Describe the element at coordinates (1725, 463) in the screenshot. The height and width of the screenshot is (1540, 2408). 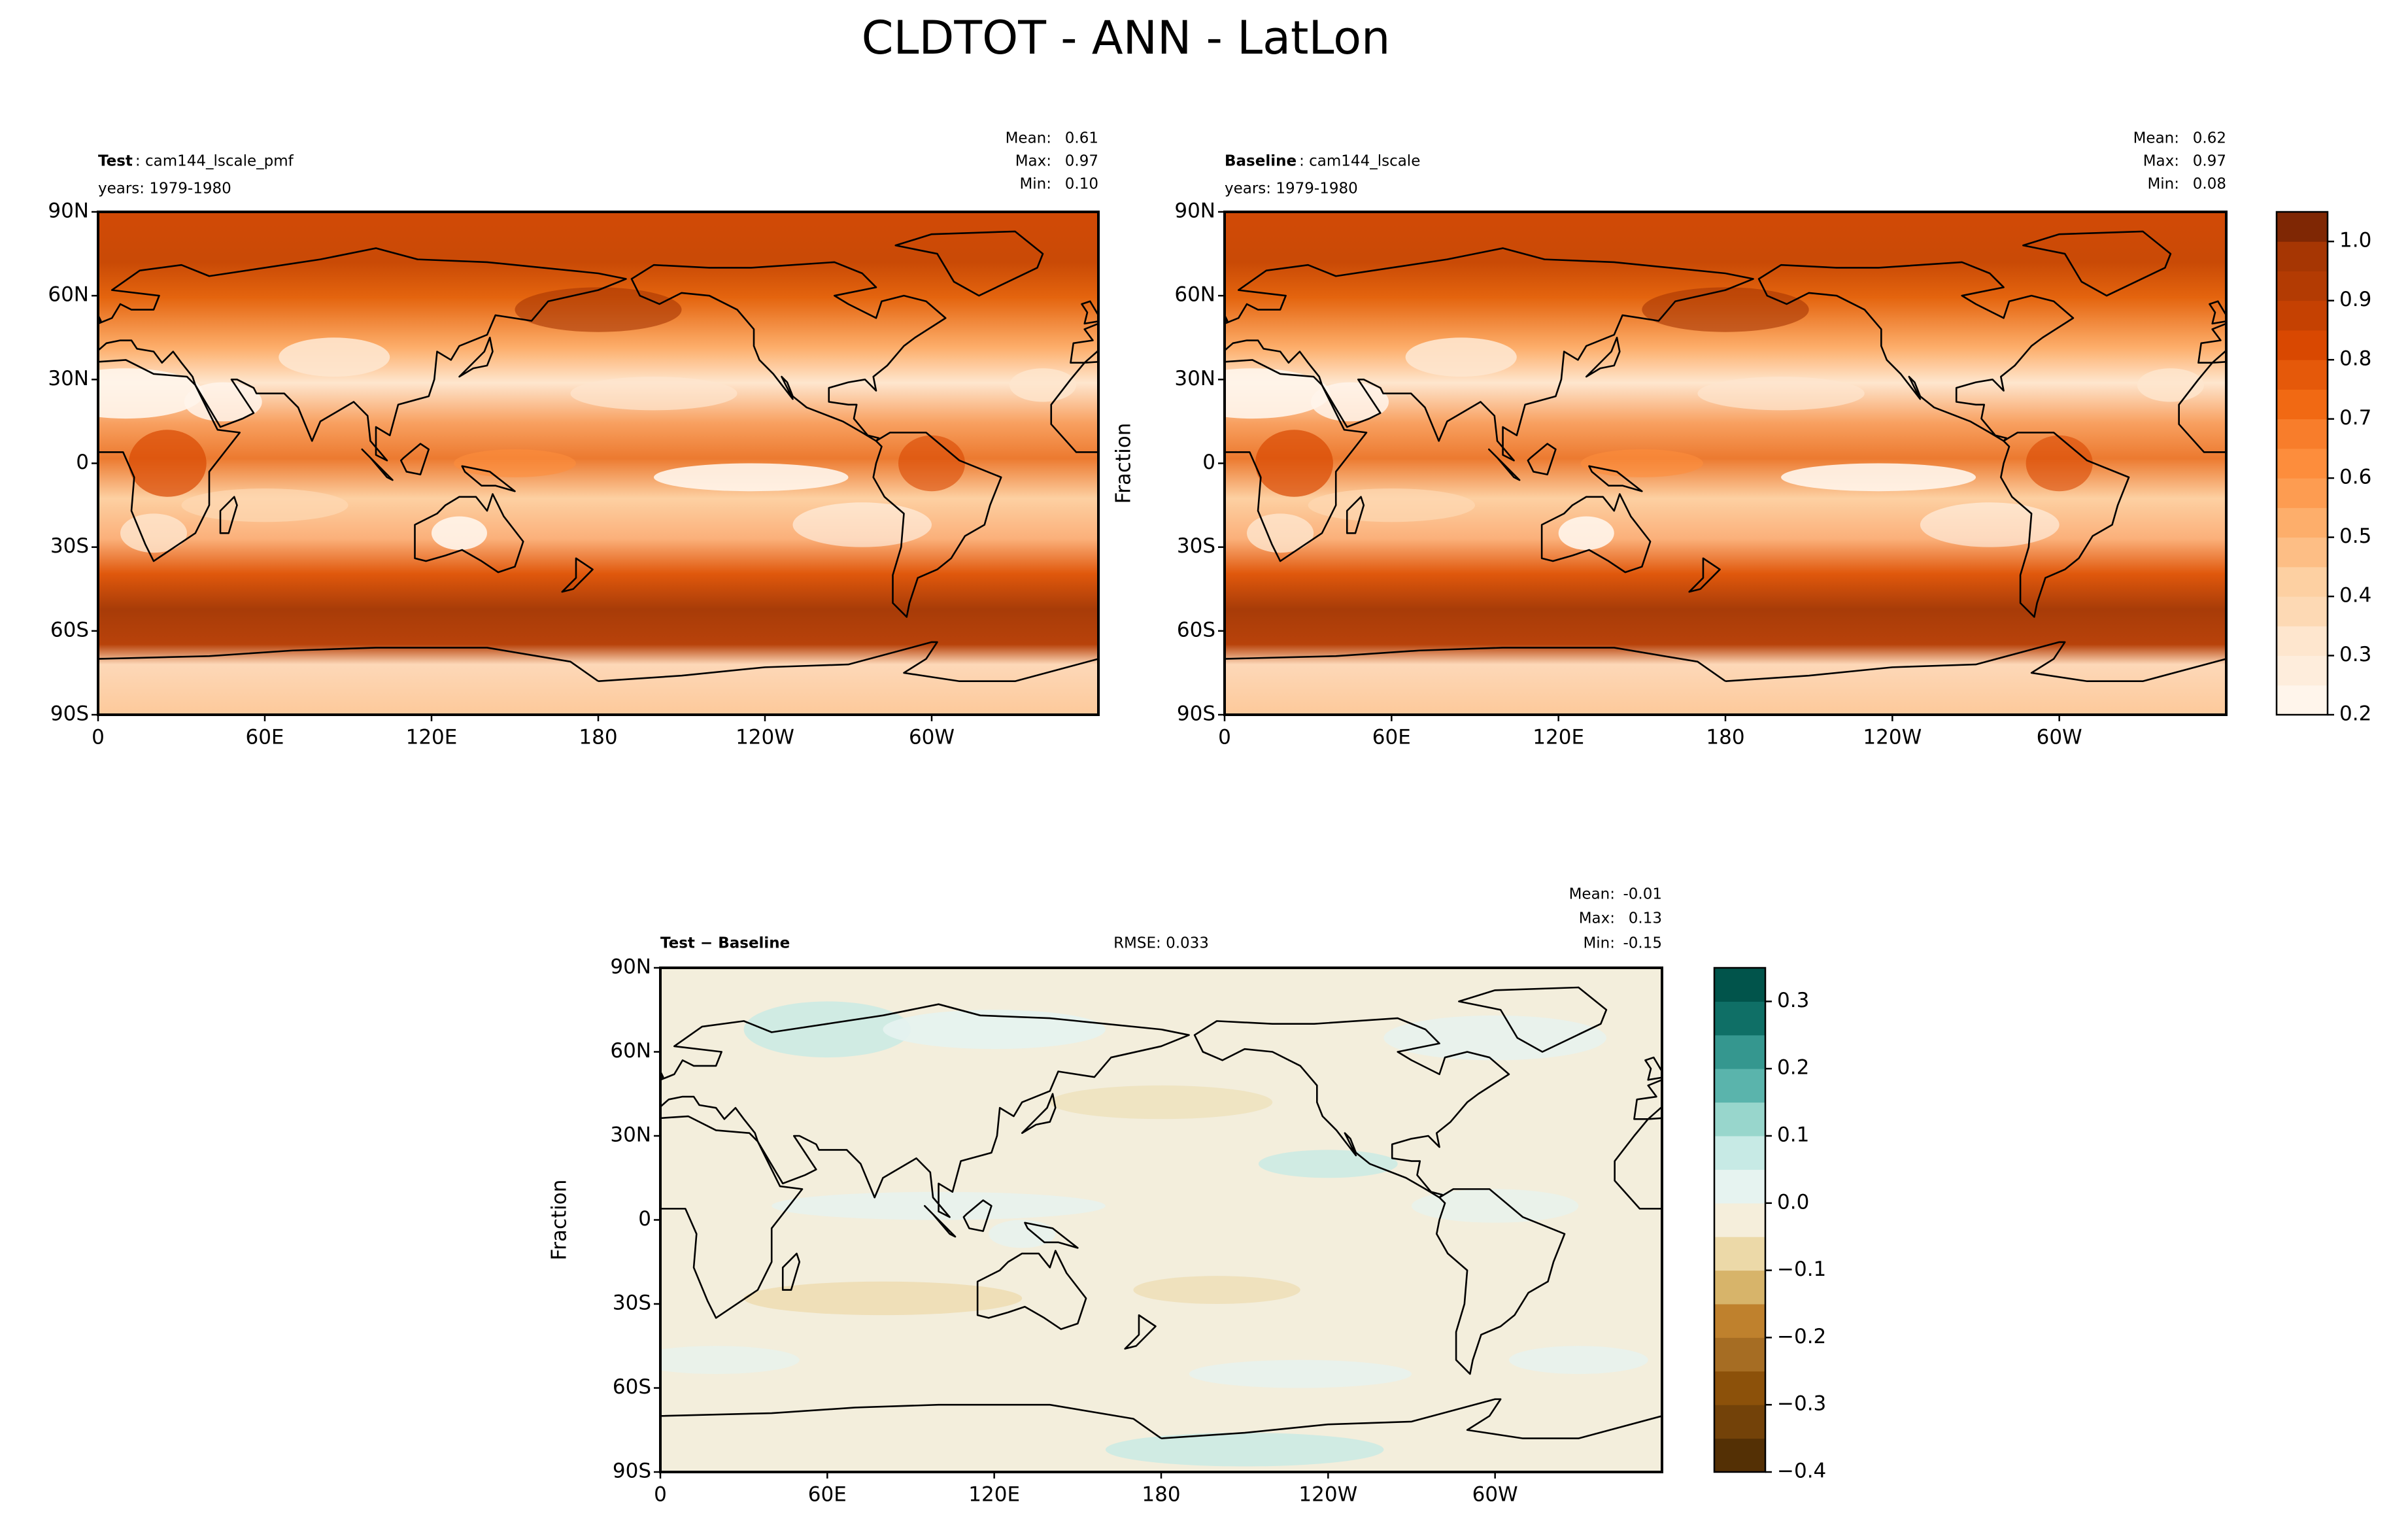
I see `map` at that location.